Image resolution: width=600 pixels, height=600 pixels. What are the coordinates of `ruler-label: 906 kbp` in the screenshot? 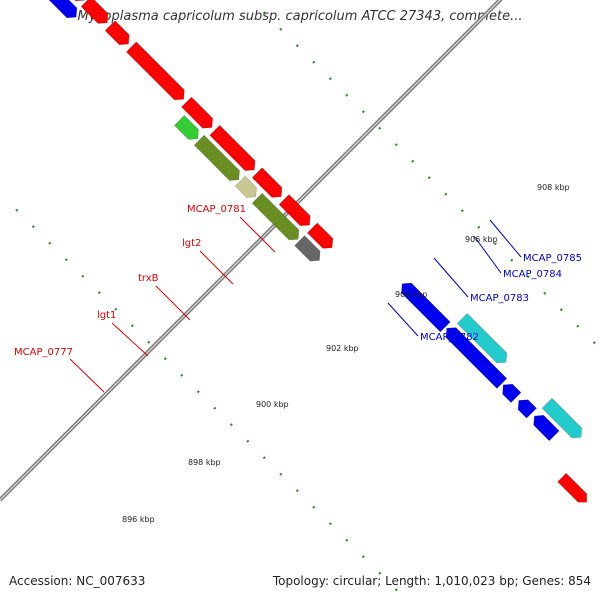 It's located at (481, 239).